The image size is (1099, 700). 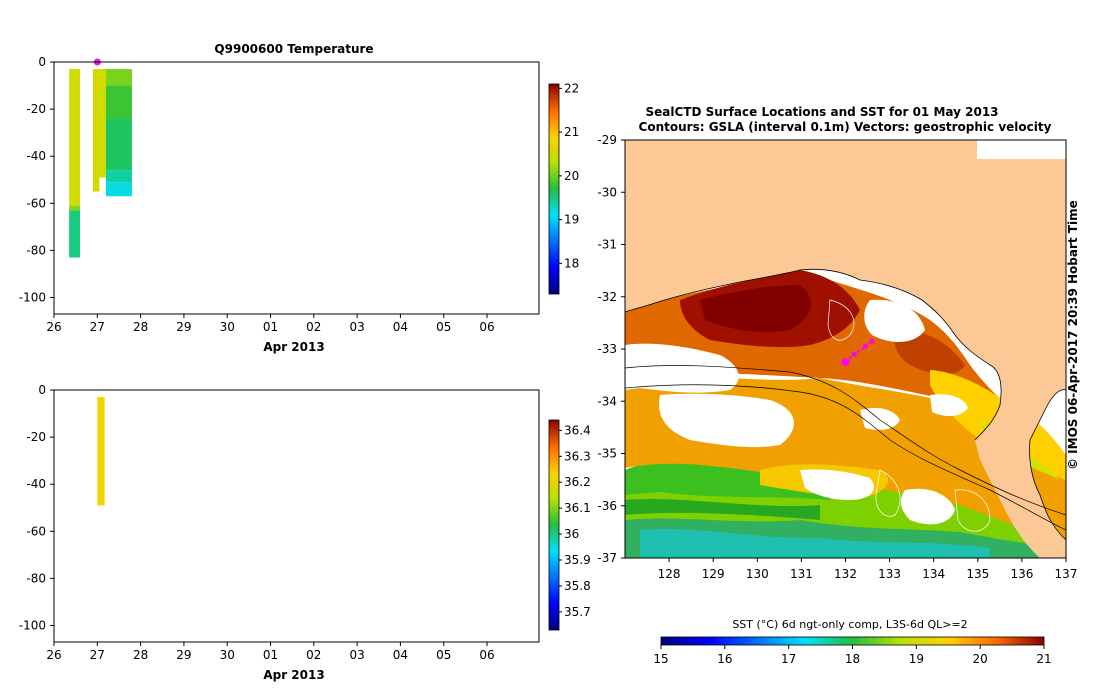 What do you see at coordinates (607, 558) in the screenshot?
I see `lat-tick-label: -37` at bounding box center [607, 558].